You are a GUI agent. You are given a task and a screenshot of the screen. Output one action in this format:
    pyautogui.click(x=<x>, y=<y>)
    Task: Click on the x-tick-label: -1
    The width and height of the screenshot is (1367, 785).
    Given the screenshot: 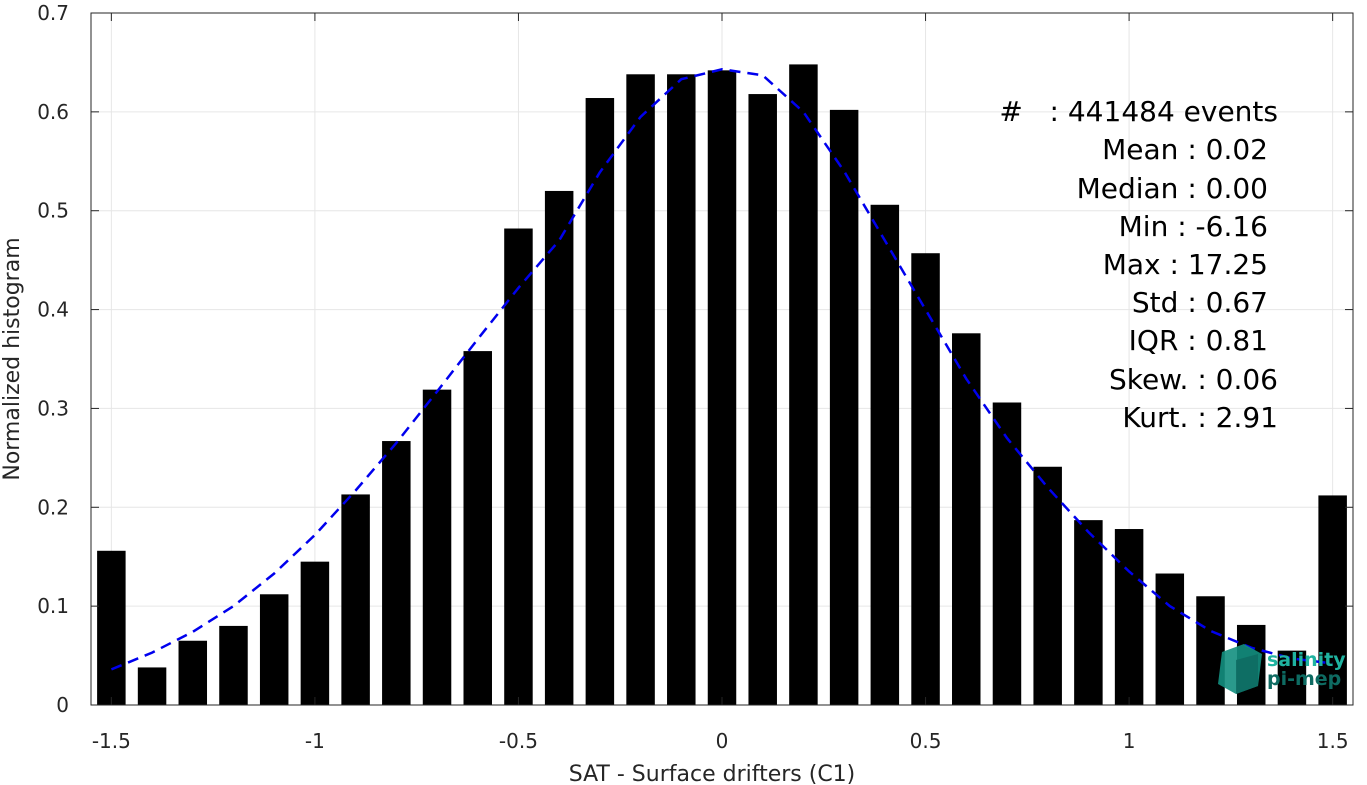 What is the action you would take?
    pyautogui.click(x=315, y=741)
    